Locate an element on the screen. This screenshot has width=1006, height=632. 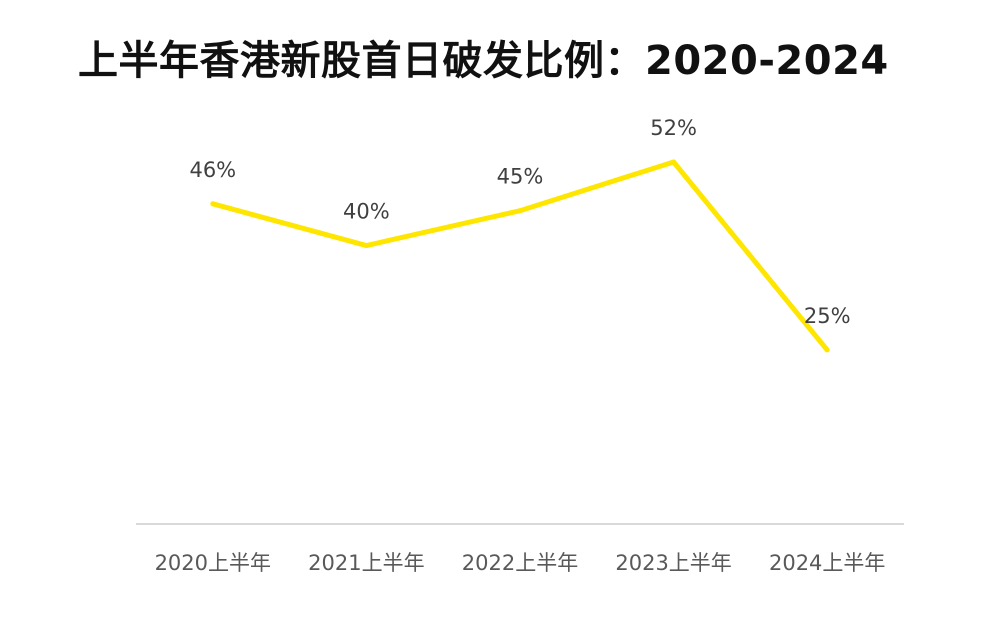
x-tick-labels: 2020上半年 2021上半年 2022上半年 2023上半年 2024上半年 is located at coordinates (520, 563).